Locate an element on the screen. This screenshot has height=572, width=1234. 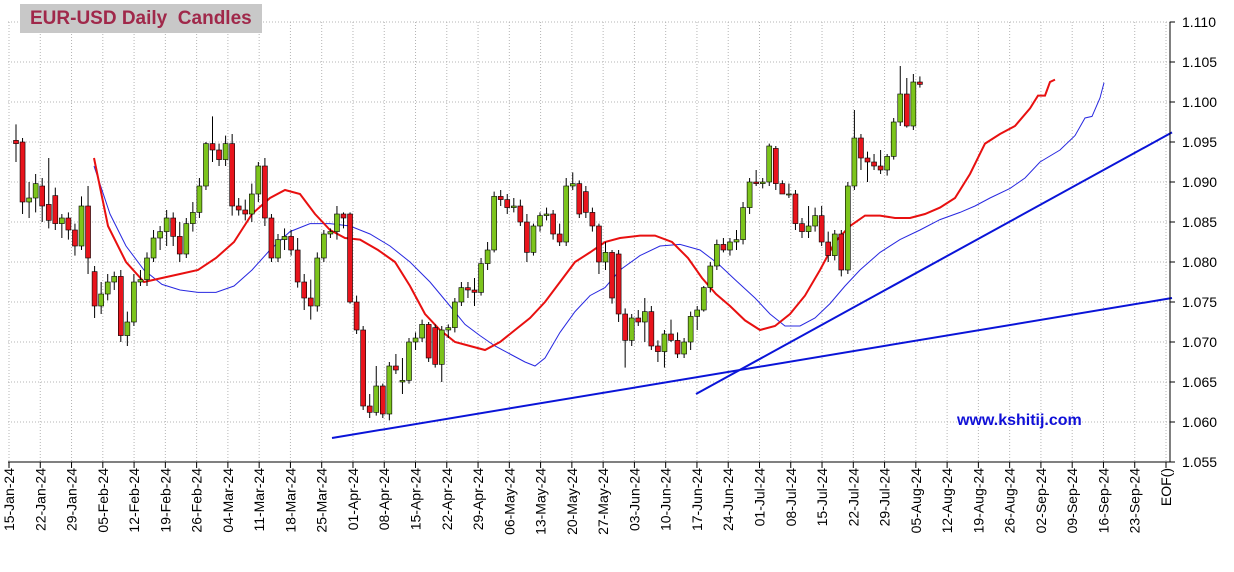
x-tick-label: 29-Jan-24 is located at coordinates (72, 499).